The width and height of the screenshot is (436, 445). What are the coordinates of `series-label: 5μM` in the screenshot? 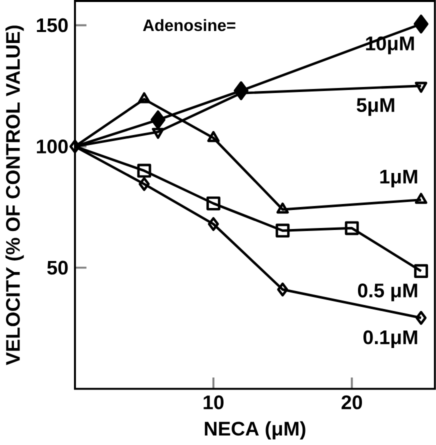 It's located at (375, 107).